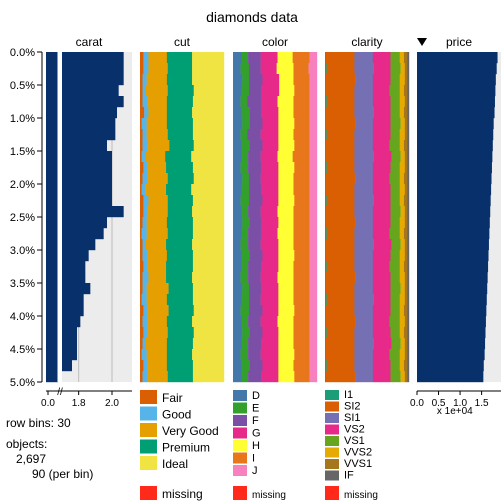 The height and width of the screenshot is (504, 504). I want to click on sort-indicator-icon, so click(422, 42).